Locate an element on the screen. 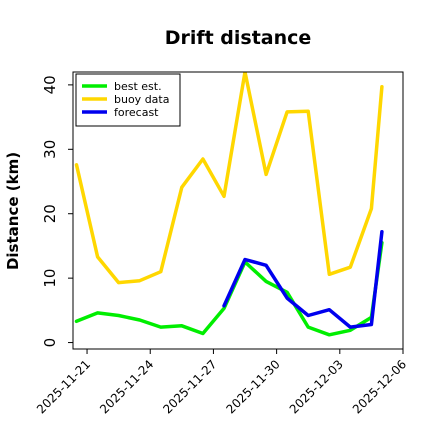 This screenshot has width=440, height=440. x-tick-label: 2025-12-06 is located at coordinates (379, 386).